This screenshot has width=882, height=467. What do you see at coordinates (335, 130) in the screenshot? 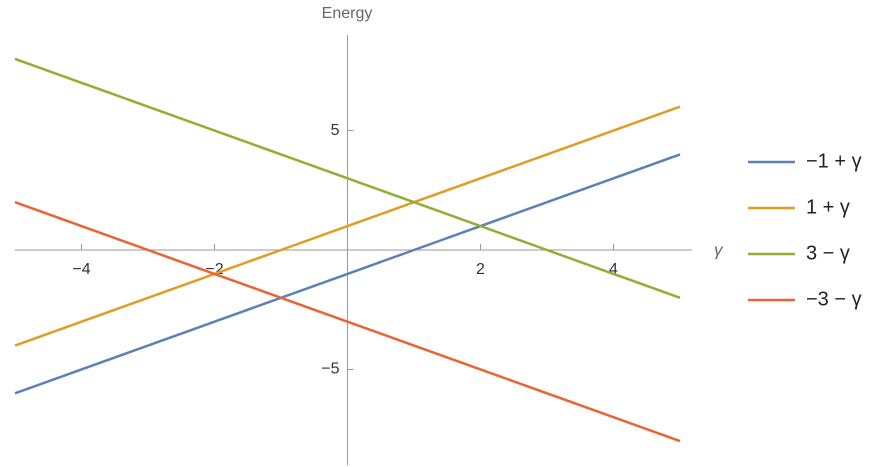
I see `y-tick-label: 5` at bounding box center [335, 130].